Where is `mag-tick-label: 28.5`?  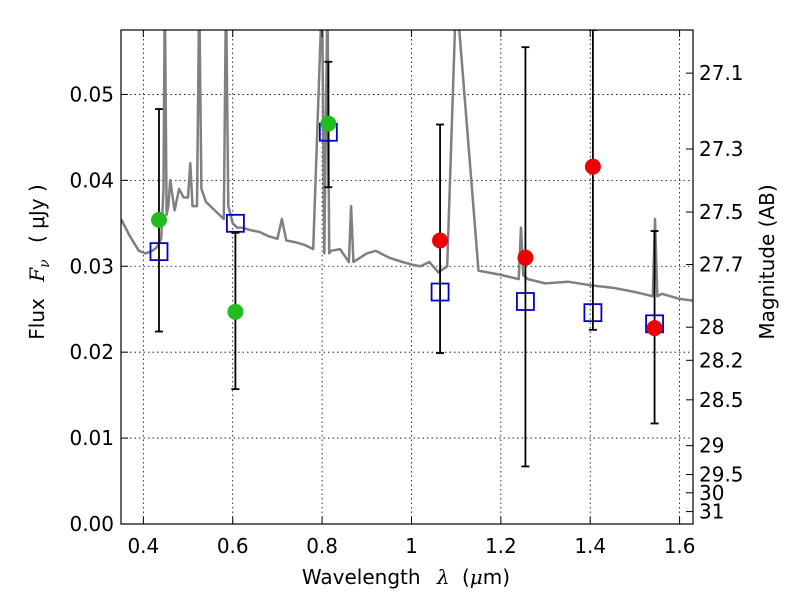
mag-tick-label: 28.5 is located at coordinates (721, 400).